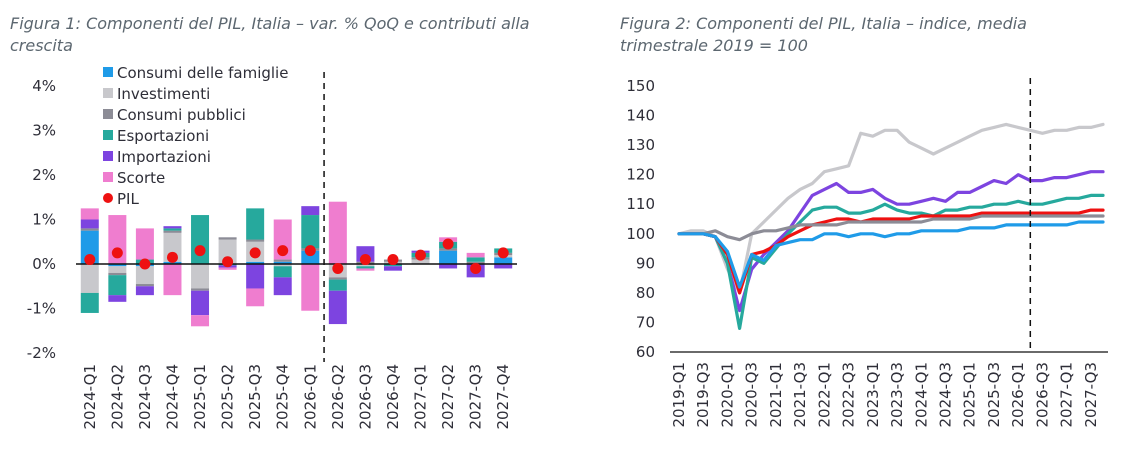  I want to click on legend-label-investimenti: Investimenti, so click(163, 94).